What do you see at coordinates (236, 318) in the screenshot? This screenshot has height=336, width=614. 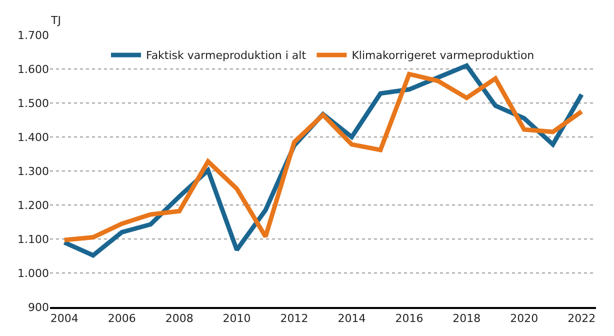 I see `x-tick-label: 2010` at bounding box center [236, 318].